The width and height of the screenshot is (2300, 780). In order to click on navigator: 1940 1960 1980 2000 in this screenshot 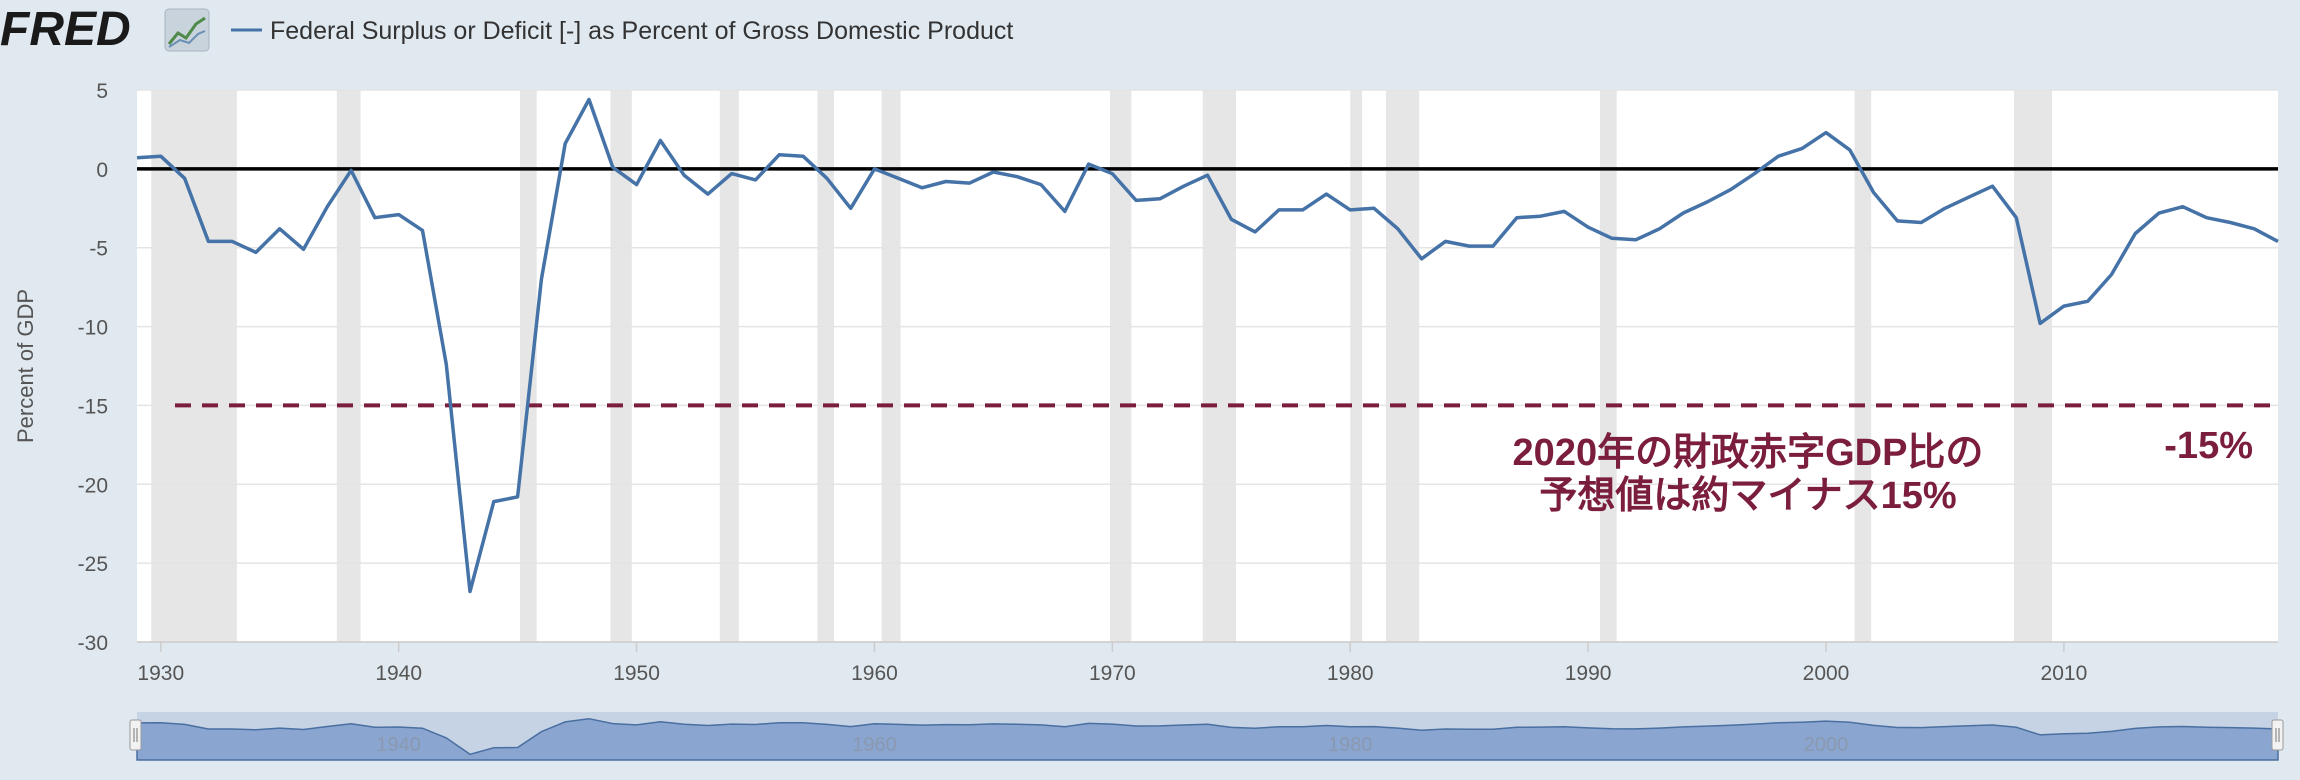, I will do `click(1206, 736)`.